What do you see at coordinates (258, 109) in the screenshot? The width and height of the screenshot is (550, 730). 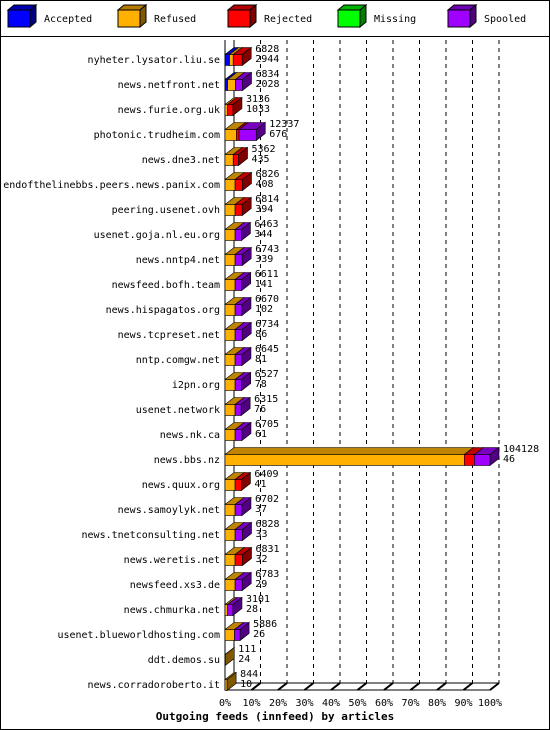 I see `count-label: 1033` at bounding box center [258, 109].